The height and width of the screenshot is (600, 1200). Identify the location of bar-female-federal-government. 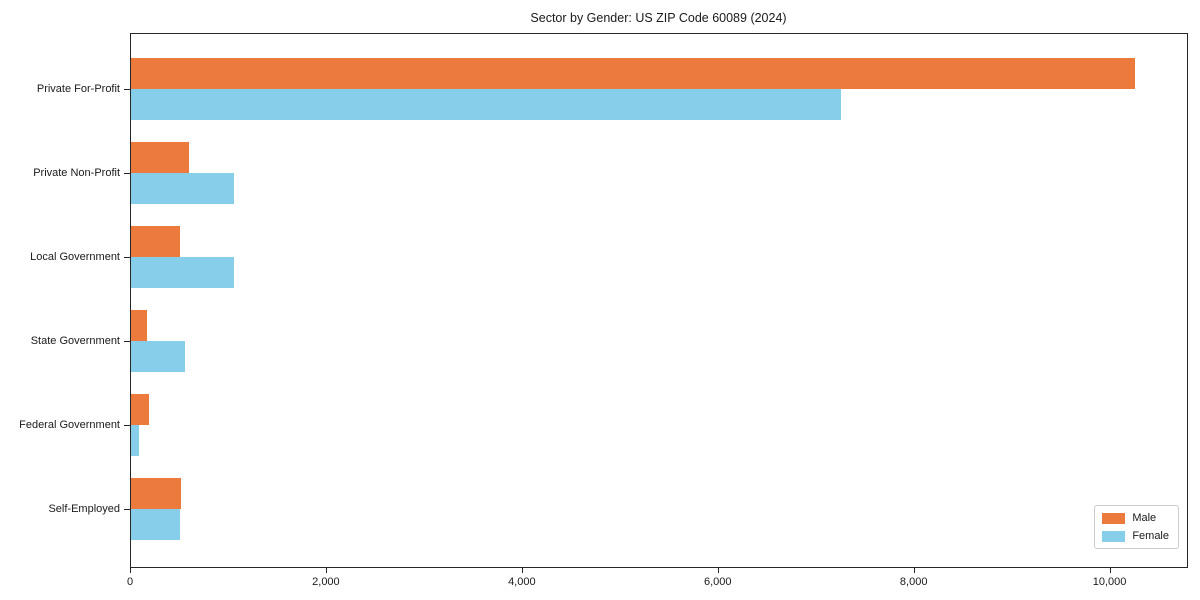
(135, 440).